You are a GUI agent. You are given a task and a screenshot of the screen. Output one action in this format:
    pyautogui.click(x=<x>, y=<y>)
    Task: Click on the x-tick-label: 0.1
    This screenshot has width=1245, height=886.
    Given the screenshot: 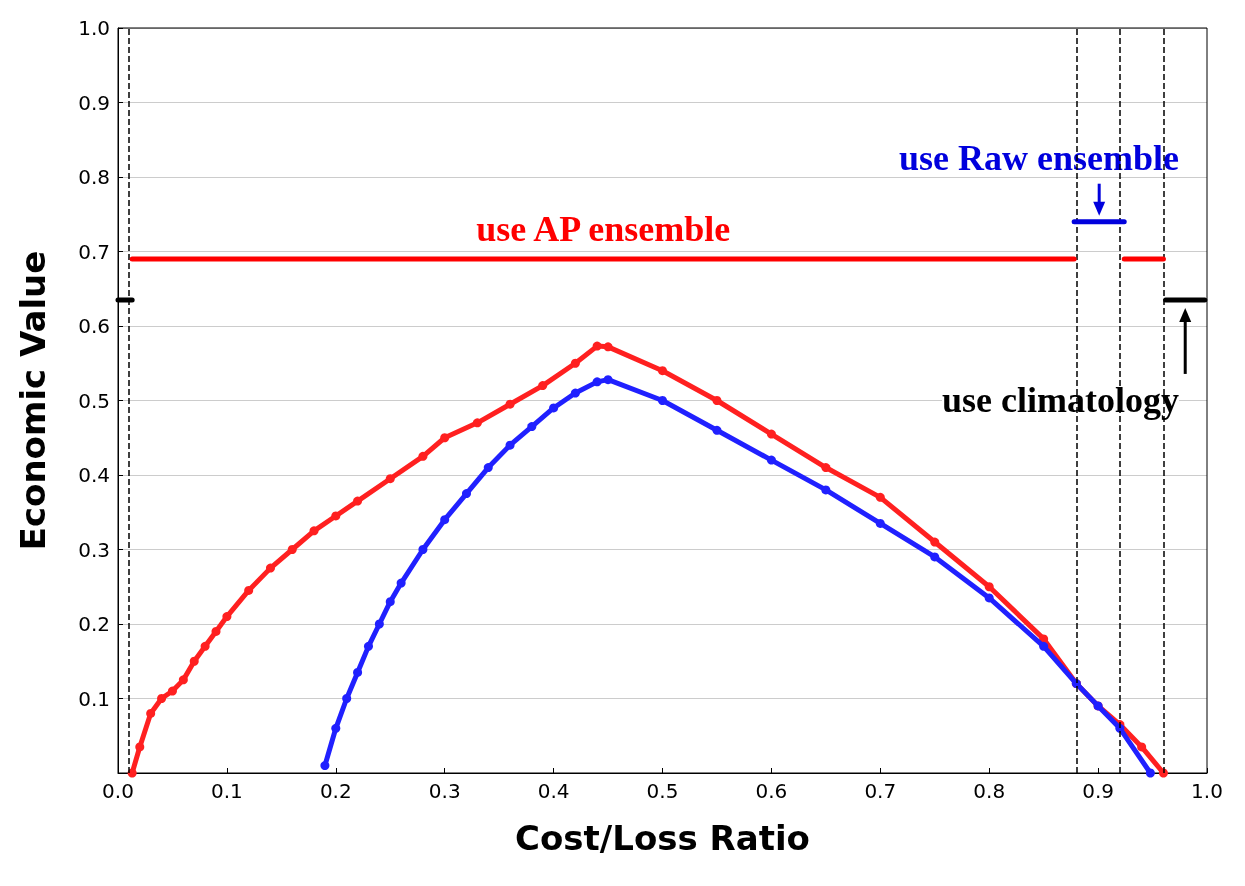 What is the action you would take?
    pyautogui.click(x=226, y=791)
    